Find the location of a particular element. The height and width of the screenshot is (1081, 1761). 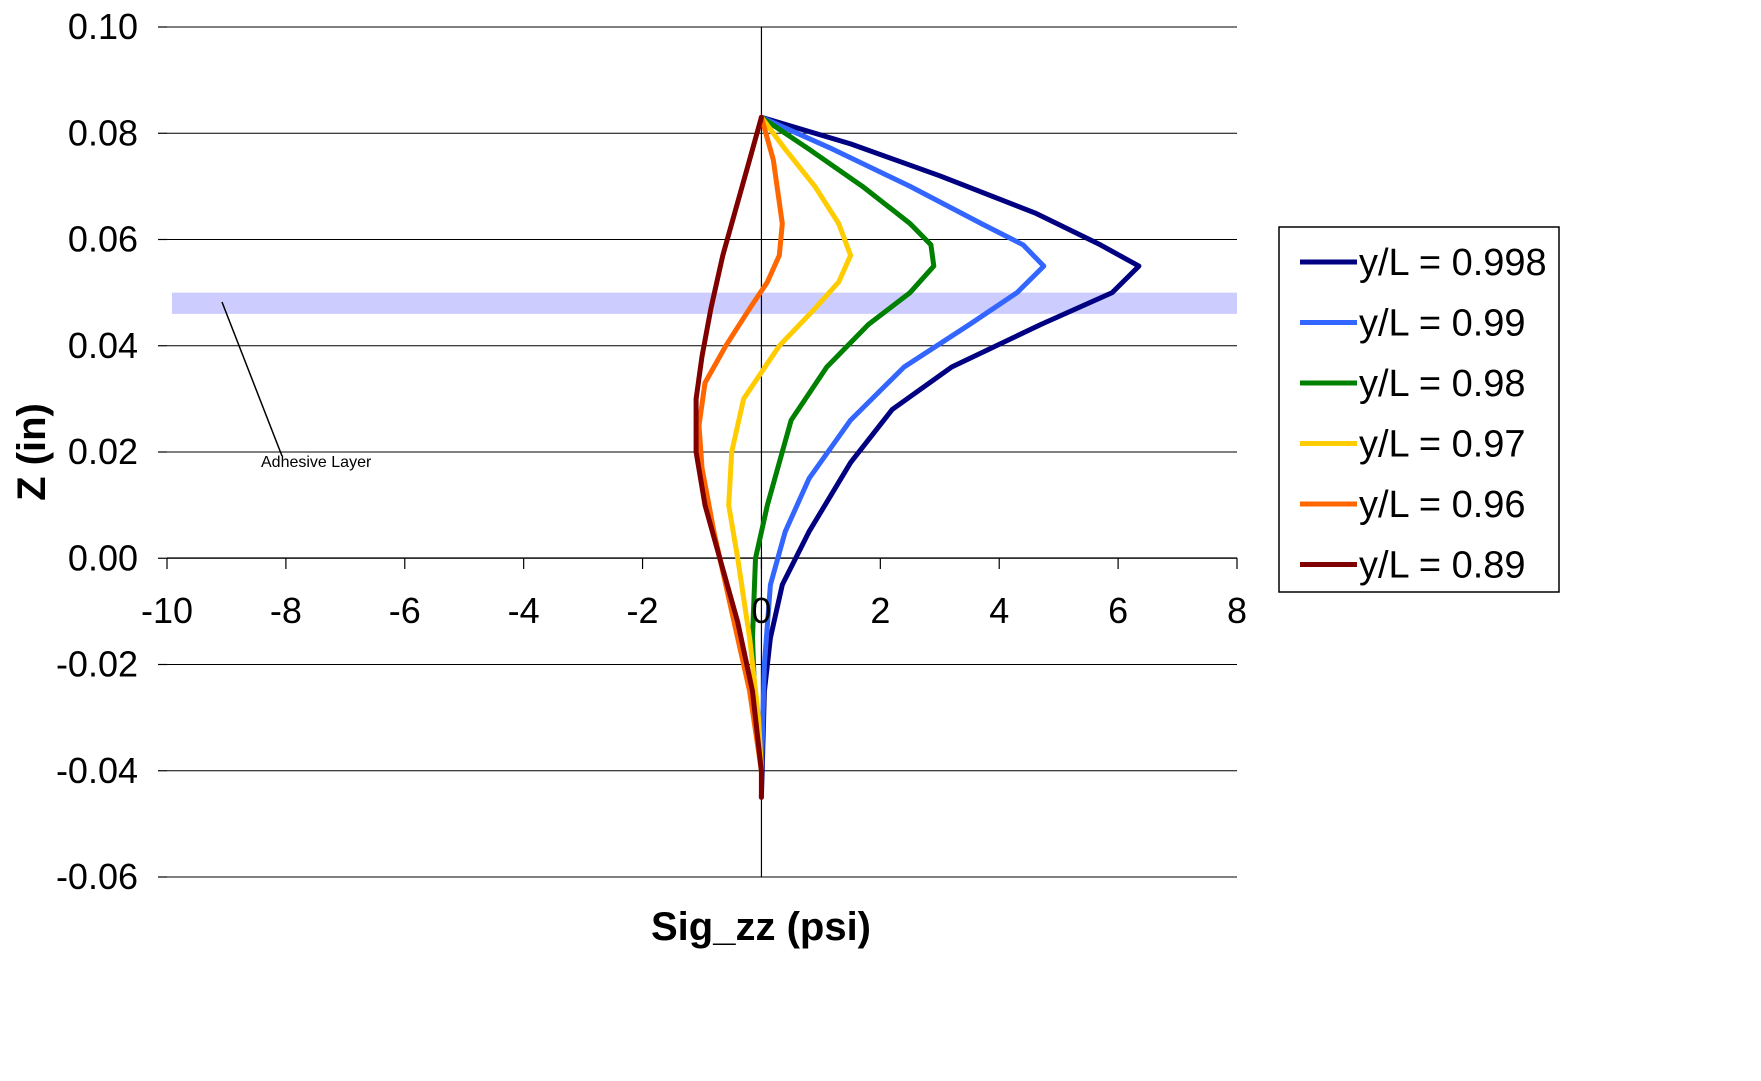

y-tick-label-2: 0.06 is located at coordinates (103, 239).